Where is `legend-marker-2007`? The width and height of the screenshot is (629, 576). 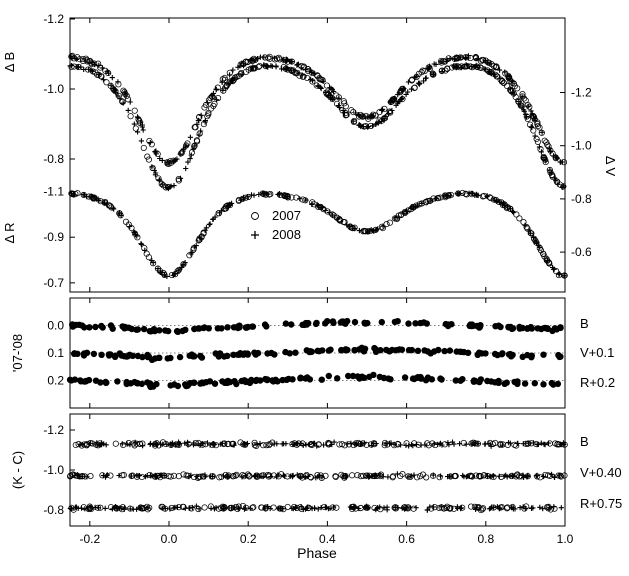
legend-marker-2007 is located at coordinates (255, 216).